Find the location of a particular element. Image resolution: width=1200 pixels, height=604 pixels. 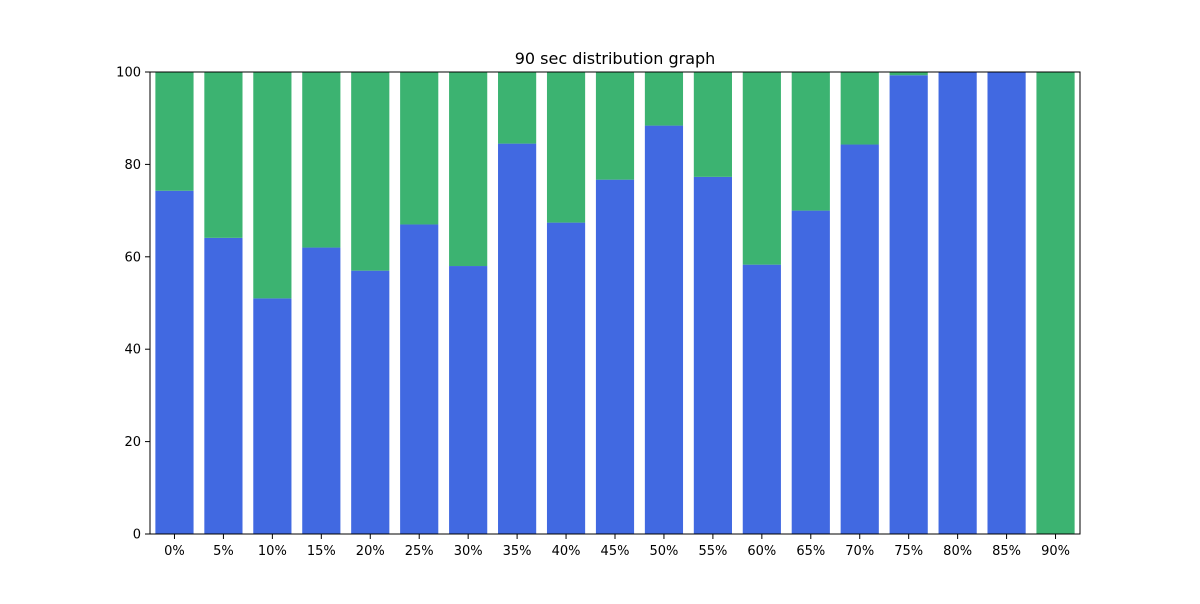

y-tick-label: 40 is located at coordinates (132, 350).